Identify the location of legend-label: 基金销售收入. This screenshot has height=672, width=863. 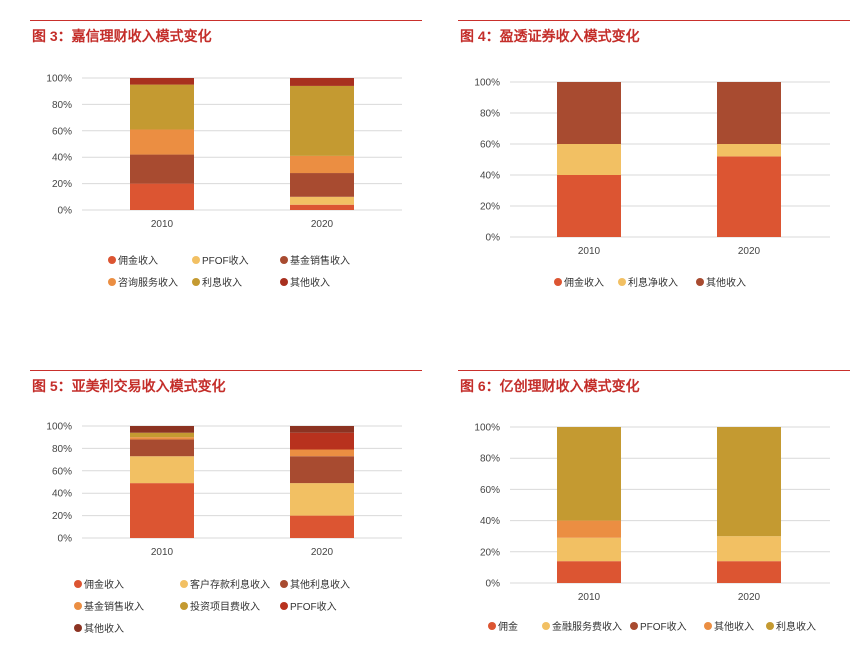
(320, 261).